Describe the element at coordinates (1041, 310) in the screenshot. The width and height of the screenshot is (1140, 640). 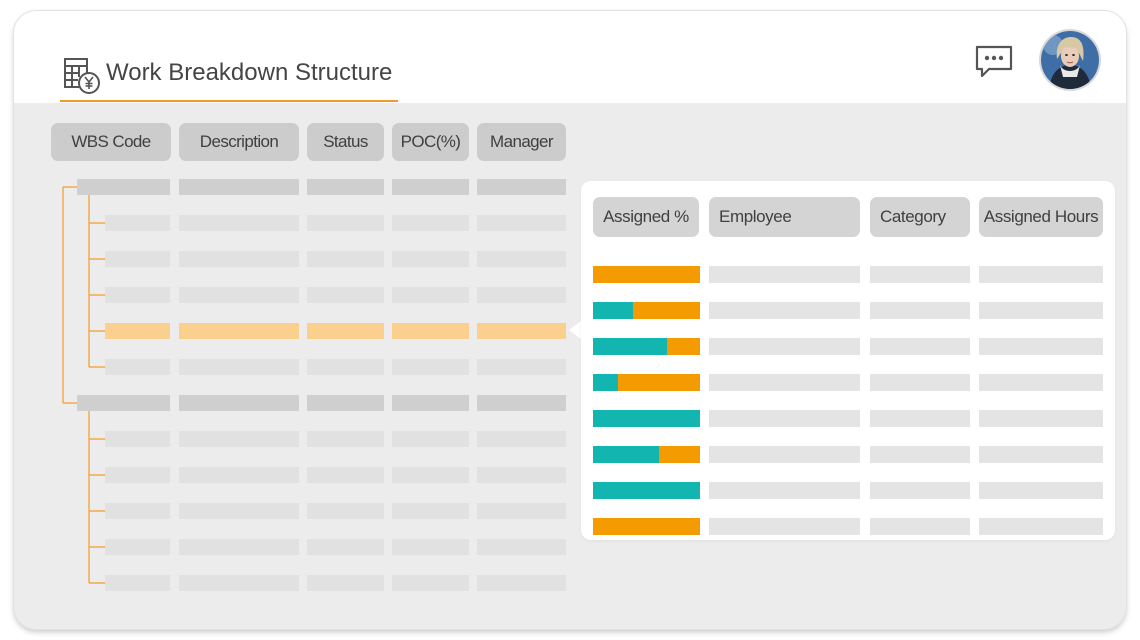
I see `assignment-row-2-assigned-hours` at that location.